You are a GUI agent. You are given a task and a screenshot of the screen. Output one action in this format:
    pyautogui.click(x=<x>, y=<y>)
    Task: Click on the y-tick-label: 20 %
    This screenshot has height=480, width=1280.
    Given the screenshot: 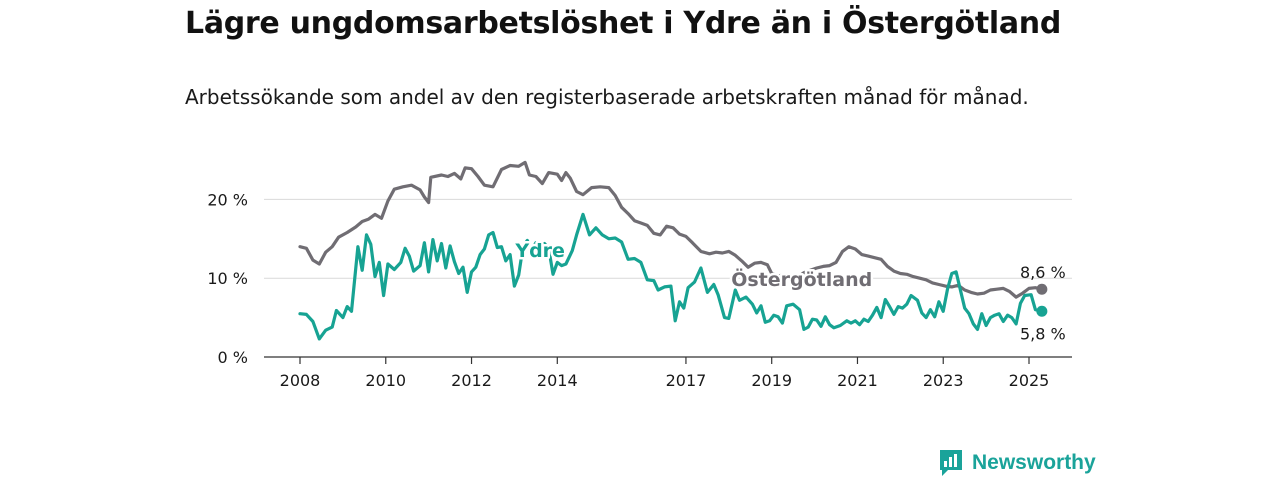 What is the action you would take?
    pyautogui.click(x=227, y=199)
    